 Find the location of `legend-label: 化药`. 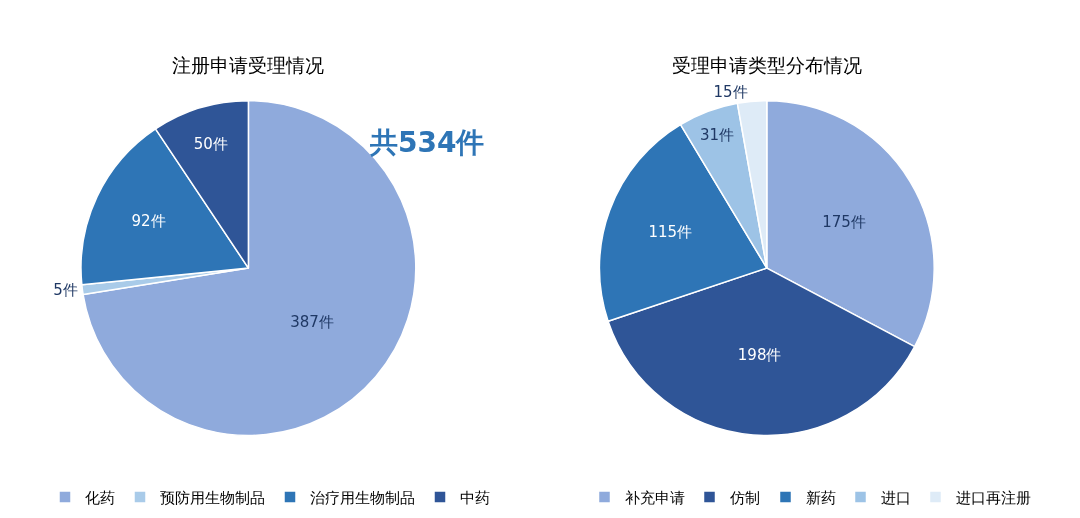

legend-label: 化药 is located at coordinates (100, 497).